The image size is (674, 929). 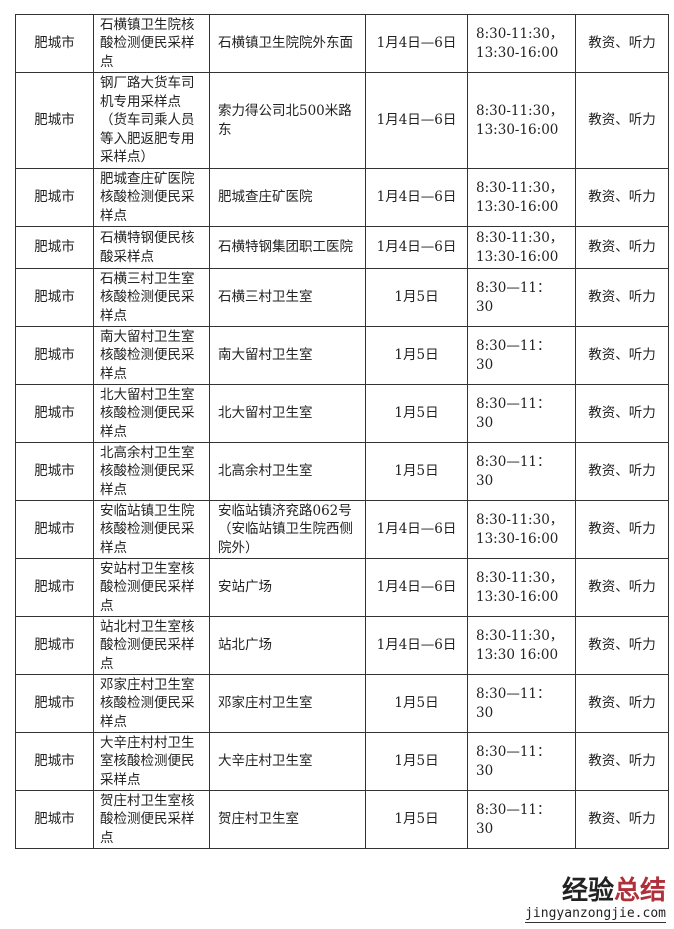 What do you see at coordinates (287, 247) in the screenshot?
I see `address-cell: 石横特钢集团职工医院` at bounding box center [287, 247].